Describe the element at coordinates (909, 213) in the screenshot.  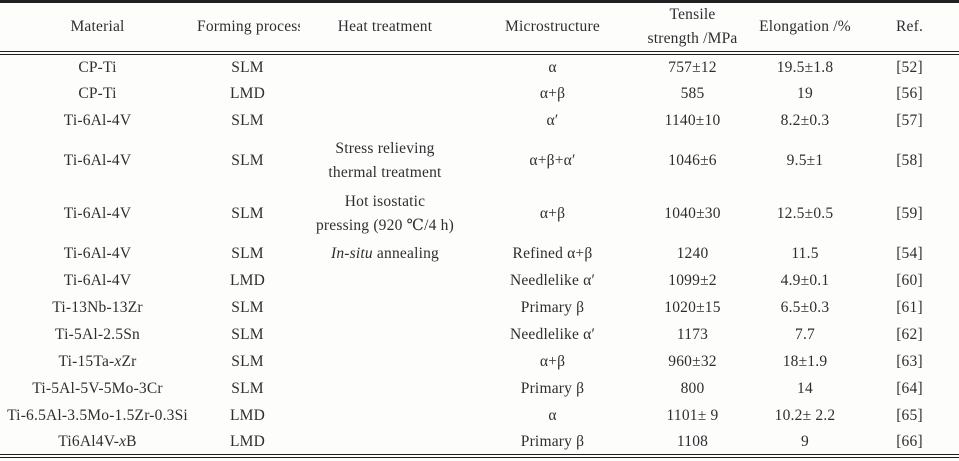
I see `cell-ref: [59]` at that location.